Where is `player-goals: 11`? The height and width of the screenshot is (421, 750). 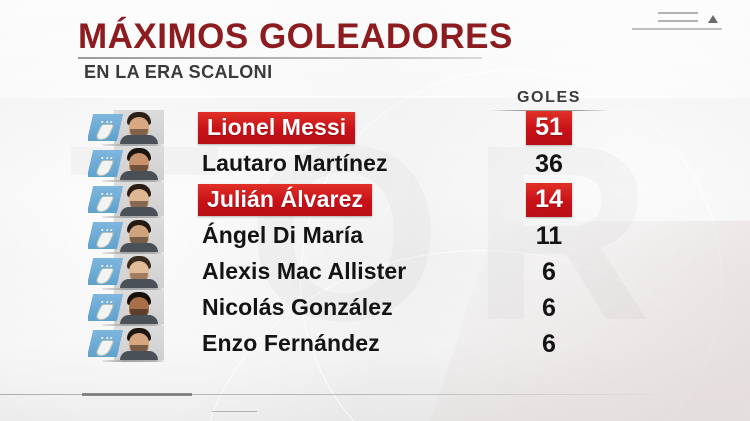 player-goals: 11 is located at coordinates (549, 235).